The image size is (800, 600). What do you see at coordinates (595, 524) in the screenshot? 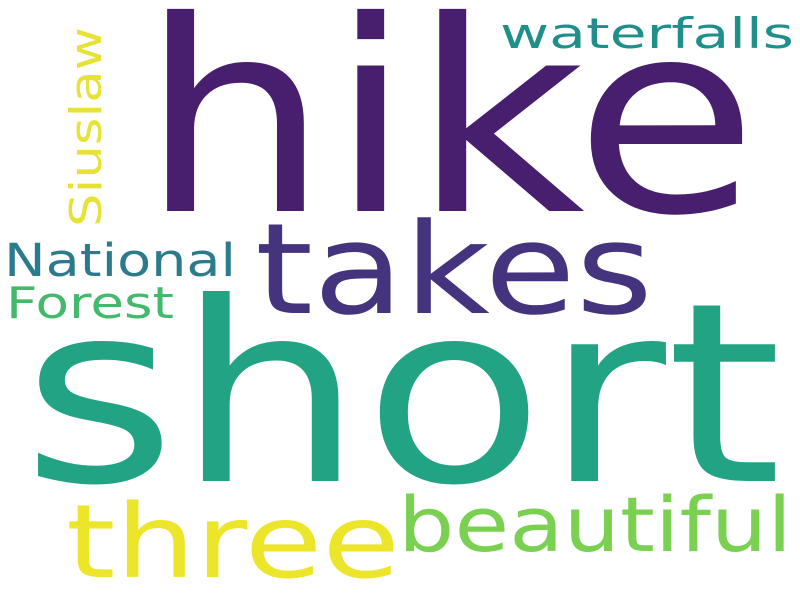
I see `word-beautiful: beautiful` at bounding box center [595, 524].